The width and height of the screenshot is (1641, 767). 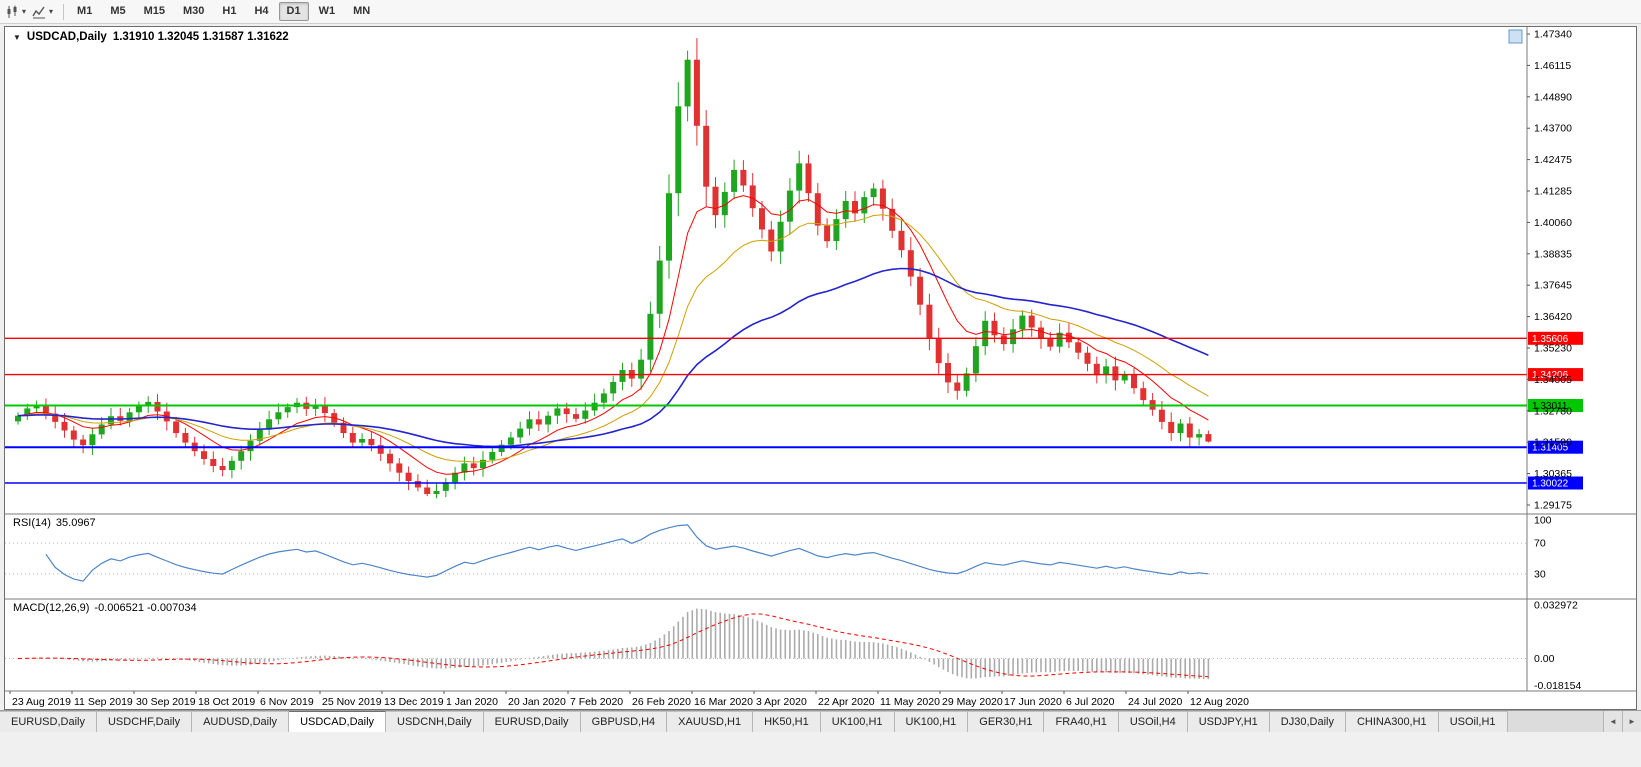 What do you see at coordinates (627, 553) in the screenshot?
I see `rsi-line` at bounding box center [627, 553].